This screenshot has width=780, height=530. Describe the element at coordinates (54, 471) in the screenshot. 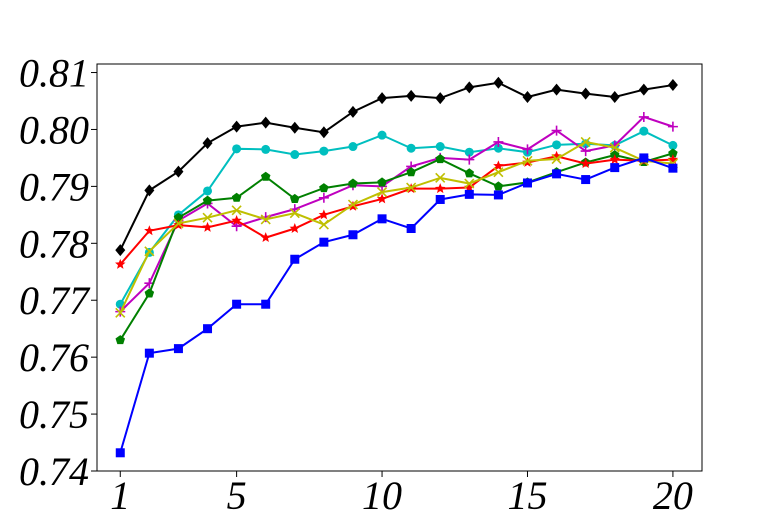

I see `y-tick-label: 0.74` at that location.